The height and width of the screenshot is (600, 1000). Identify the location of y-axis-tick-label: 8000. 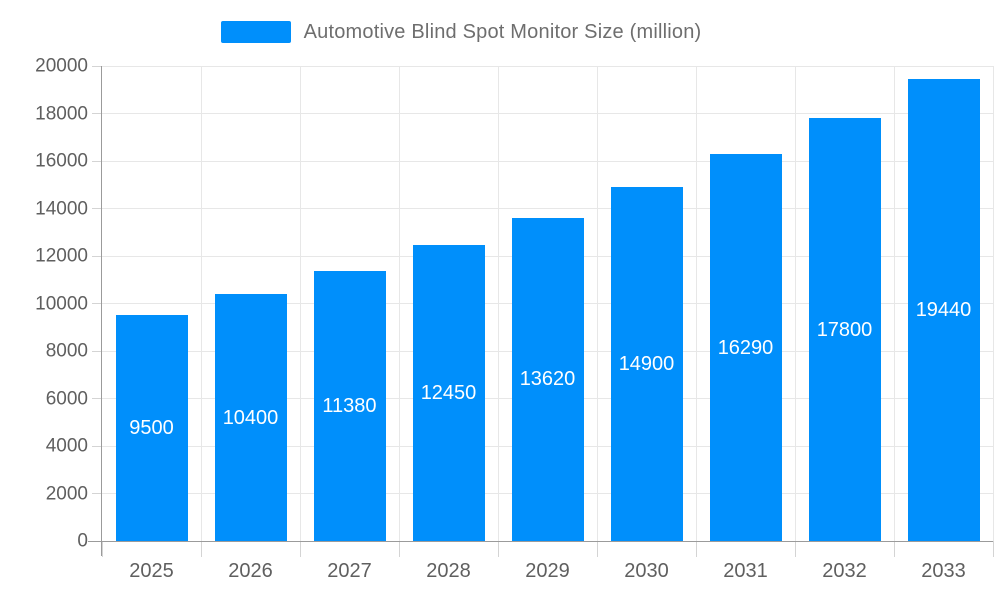
(66, 351).